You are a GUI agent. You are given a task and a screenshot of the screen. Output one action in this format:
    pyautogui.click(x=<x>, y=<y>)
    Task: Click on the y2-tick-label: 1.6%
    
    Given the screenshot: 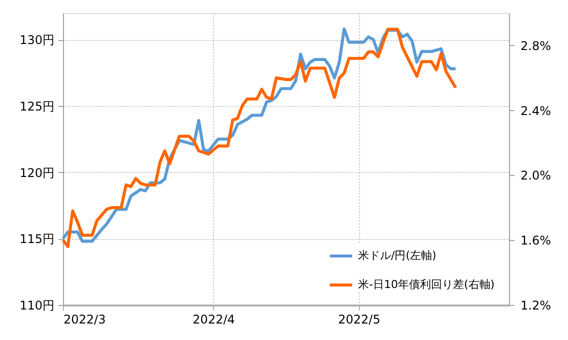 What is the action you would take?
    pyautogui.click(x=535, y=241)
    